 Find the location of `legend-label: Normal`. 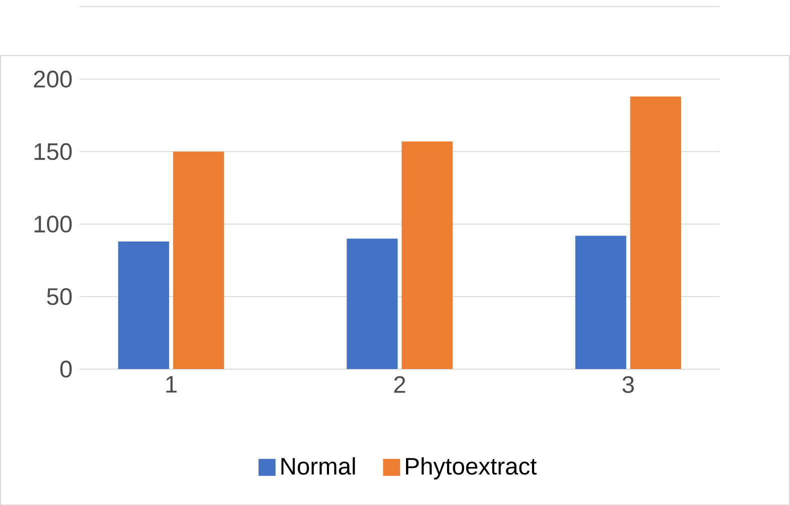

legend-label: Normal is located at coordinates (318, 466).